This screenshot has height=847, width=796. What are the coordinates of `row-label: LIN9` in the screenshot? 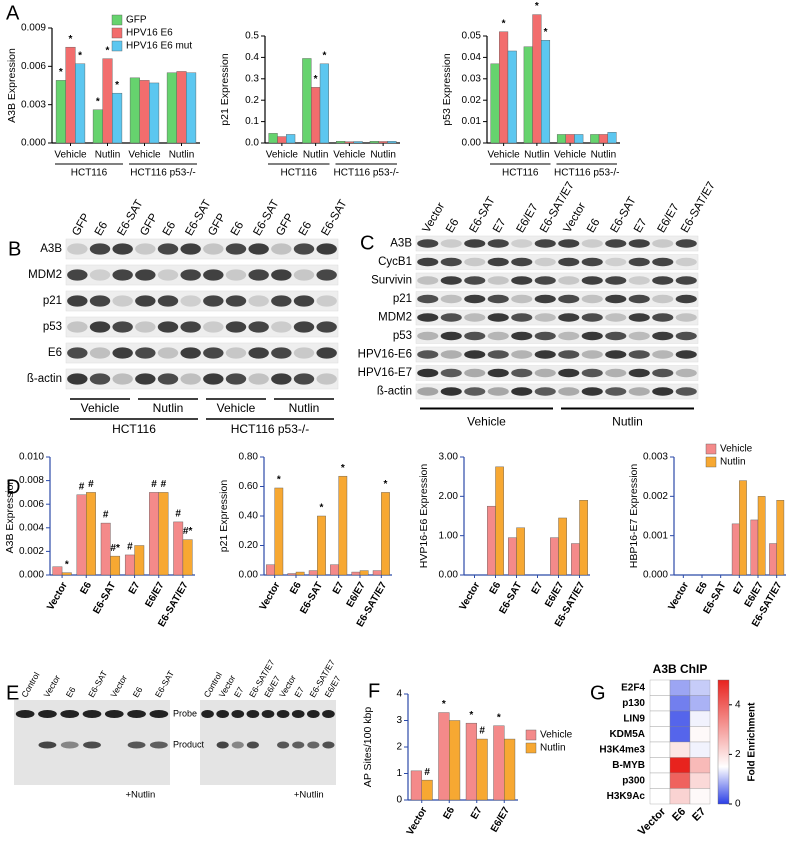 It's located at (634, 718).